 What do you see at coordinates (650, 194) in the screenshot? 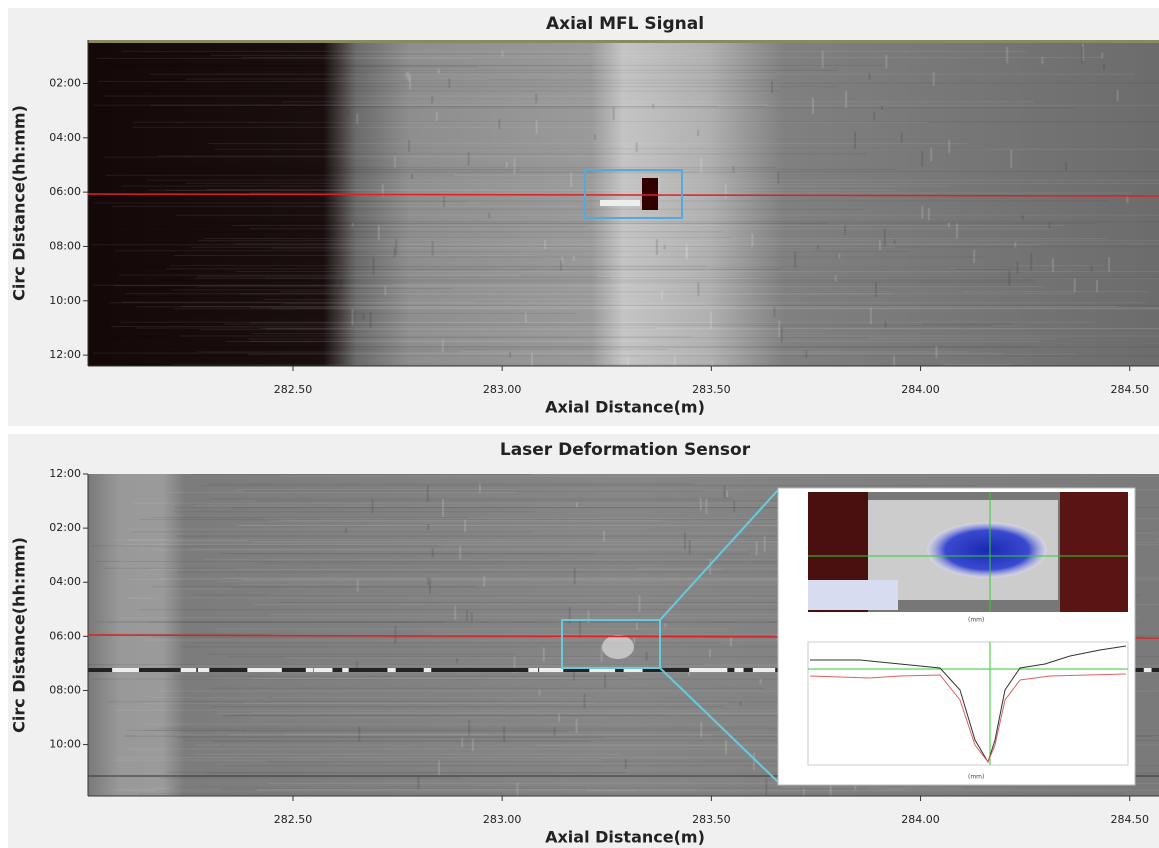
I see `defect` at bounding box center [650, 194].